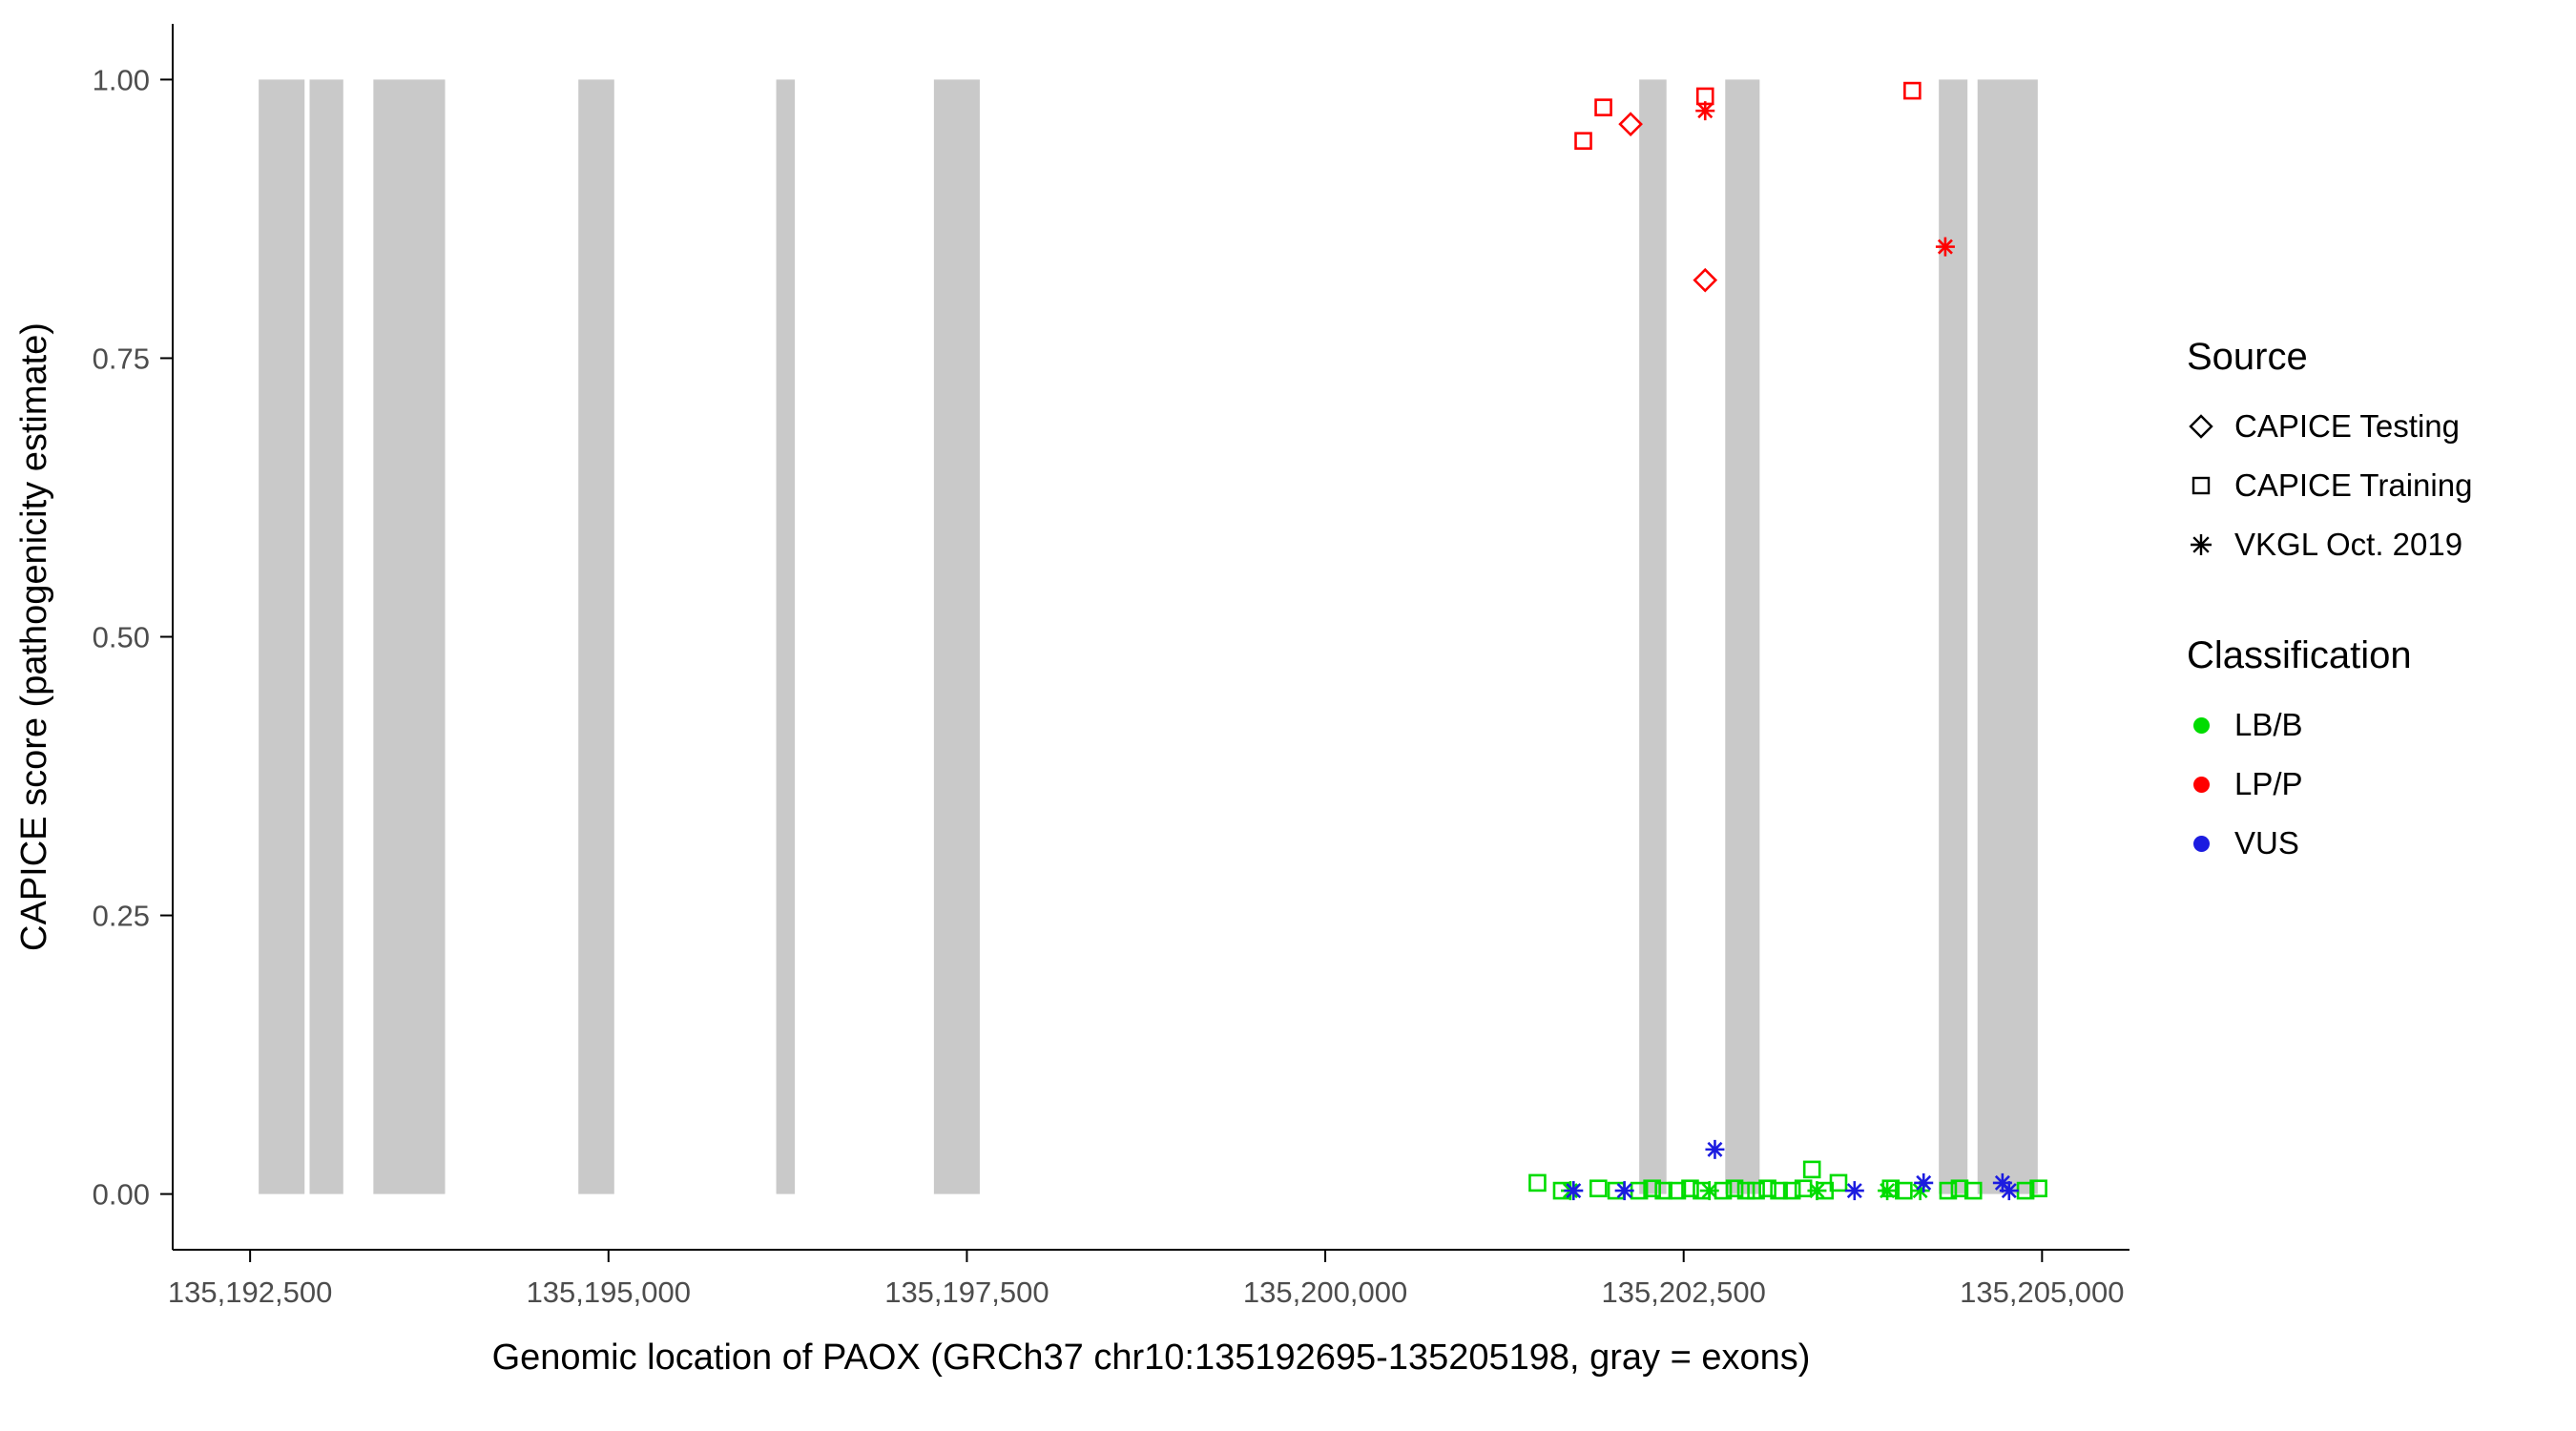  I want to click on legend-item-capice-training: CAPICE Training, so click(2329, 486).